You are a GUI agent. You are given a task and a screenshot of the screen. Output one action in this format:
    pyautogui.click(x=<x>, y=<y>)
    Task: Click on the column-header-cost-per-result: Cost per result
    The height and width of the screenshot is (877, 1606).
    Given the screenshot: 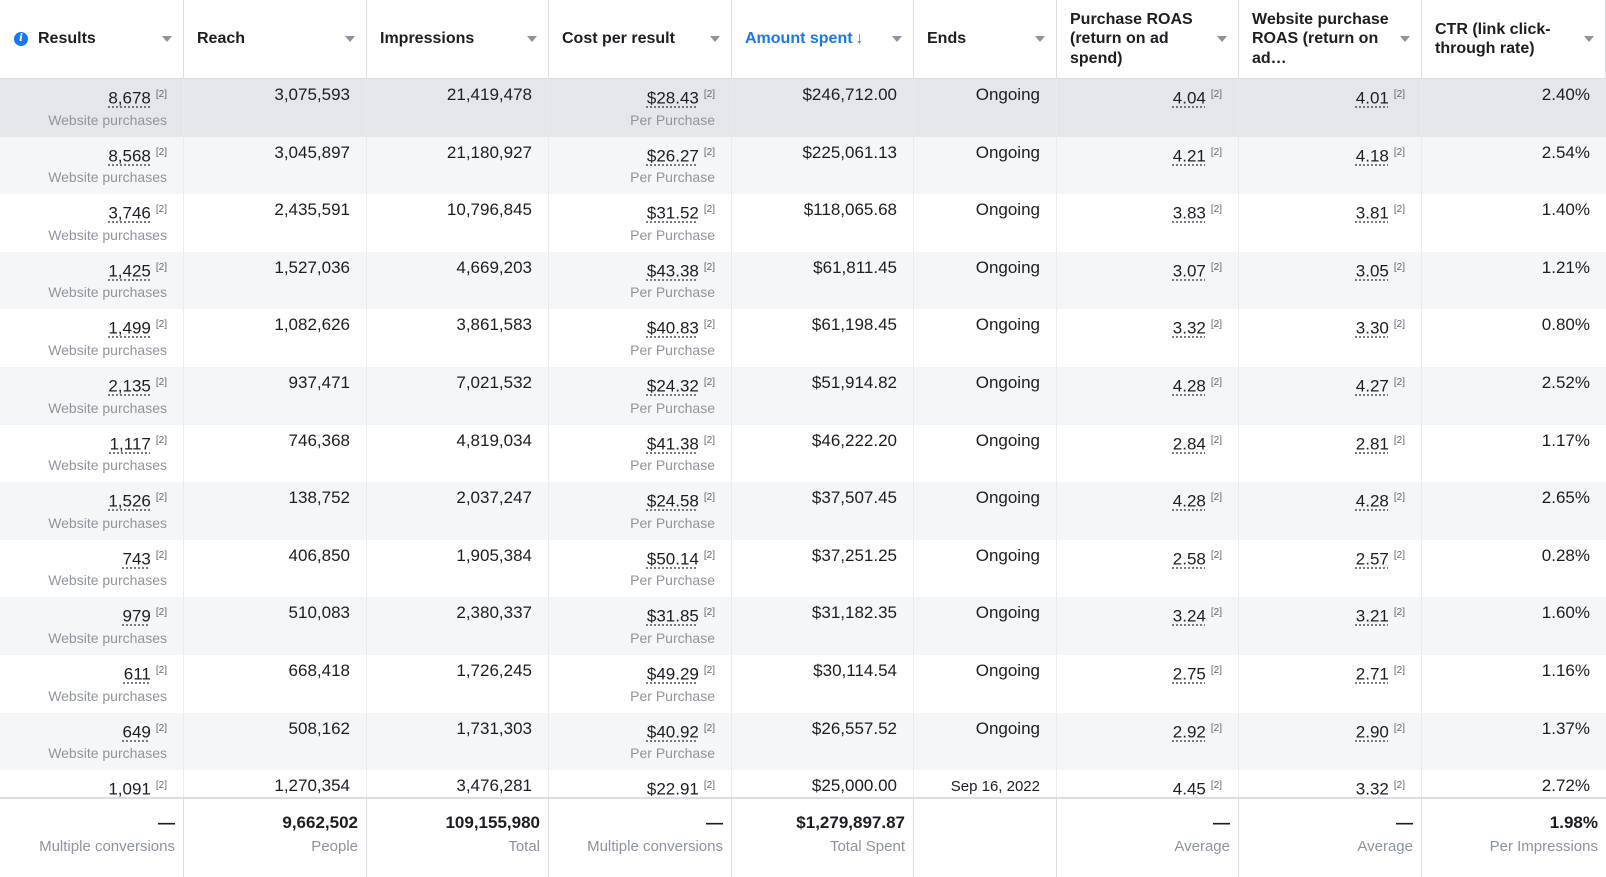 What is the action you would take?
    pyautogui.click(x=640, y=39)
    